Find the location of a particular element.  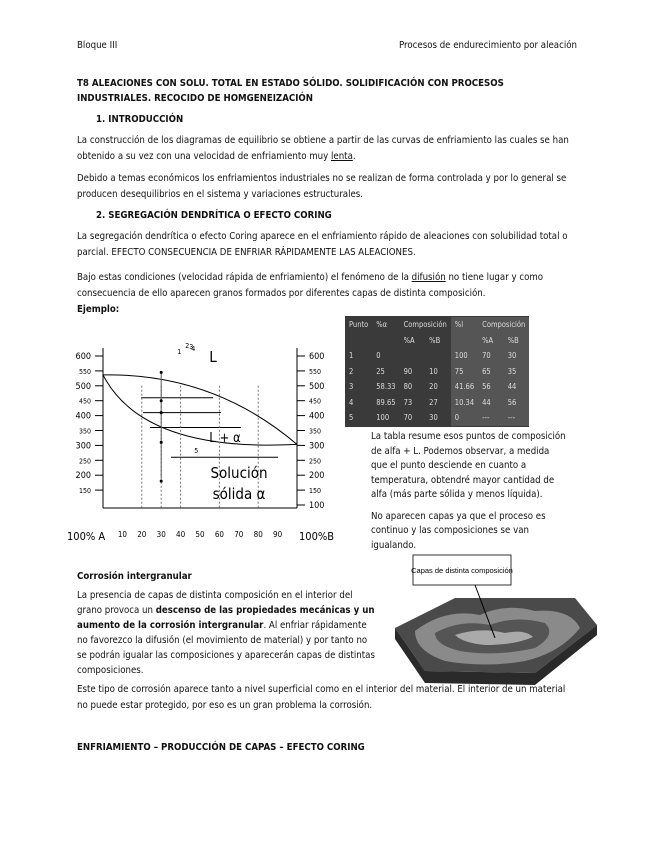

table-cell: 3 is located at coordinates (351, 386).